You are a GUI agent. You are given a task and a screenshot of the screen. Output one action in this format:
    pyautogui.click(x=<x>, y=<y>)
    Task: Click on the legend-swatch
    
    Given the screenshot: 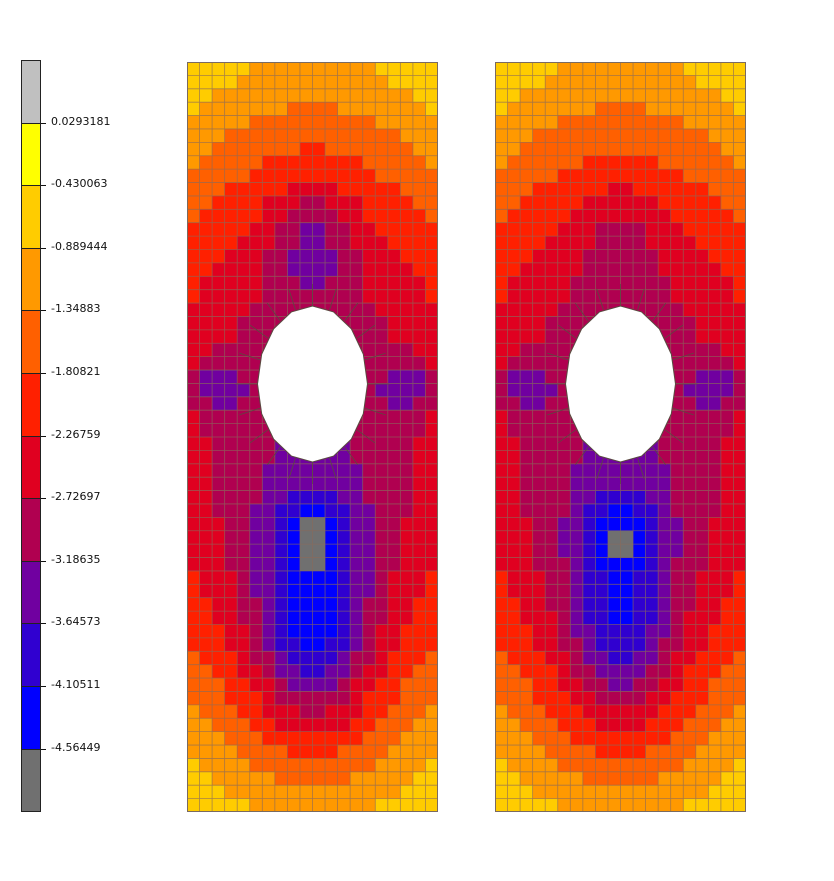 What is the action you would take?
    pyautogui.click(x=31, y=780)
    